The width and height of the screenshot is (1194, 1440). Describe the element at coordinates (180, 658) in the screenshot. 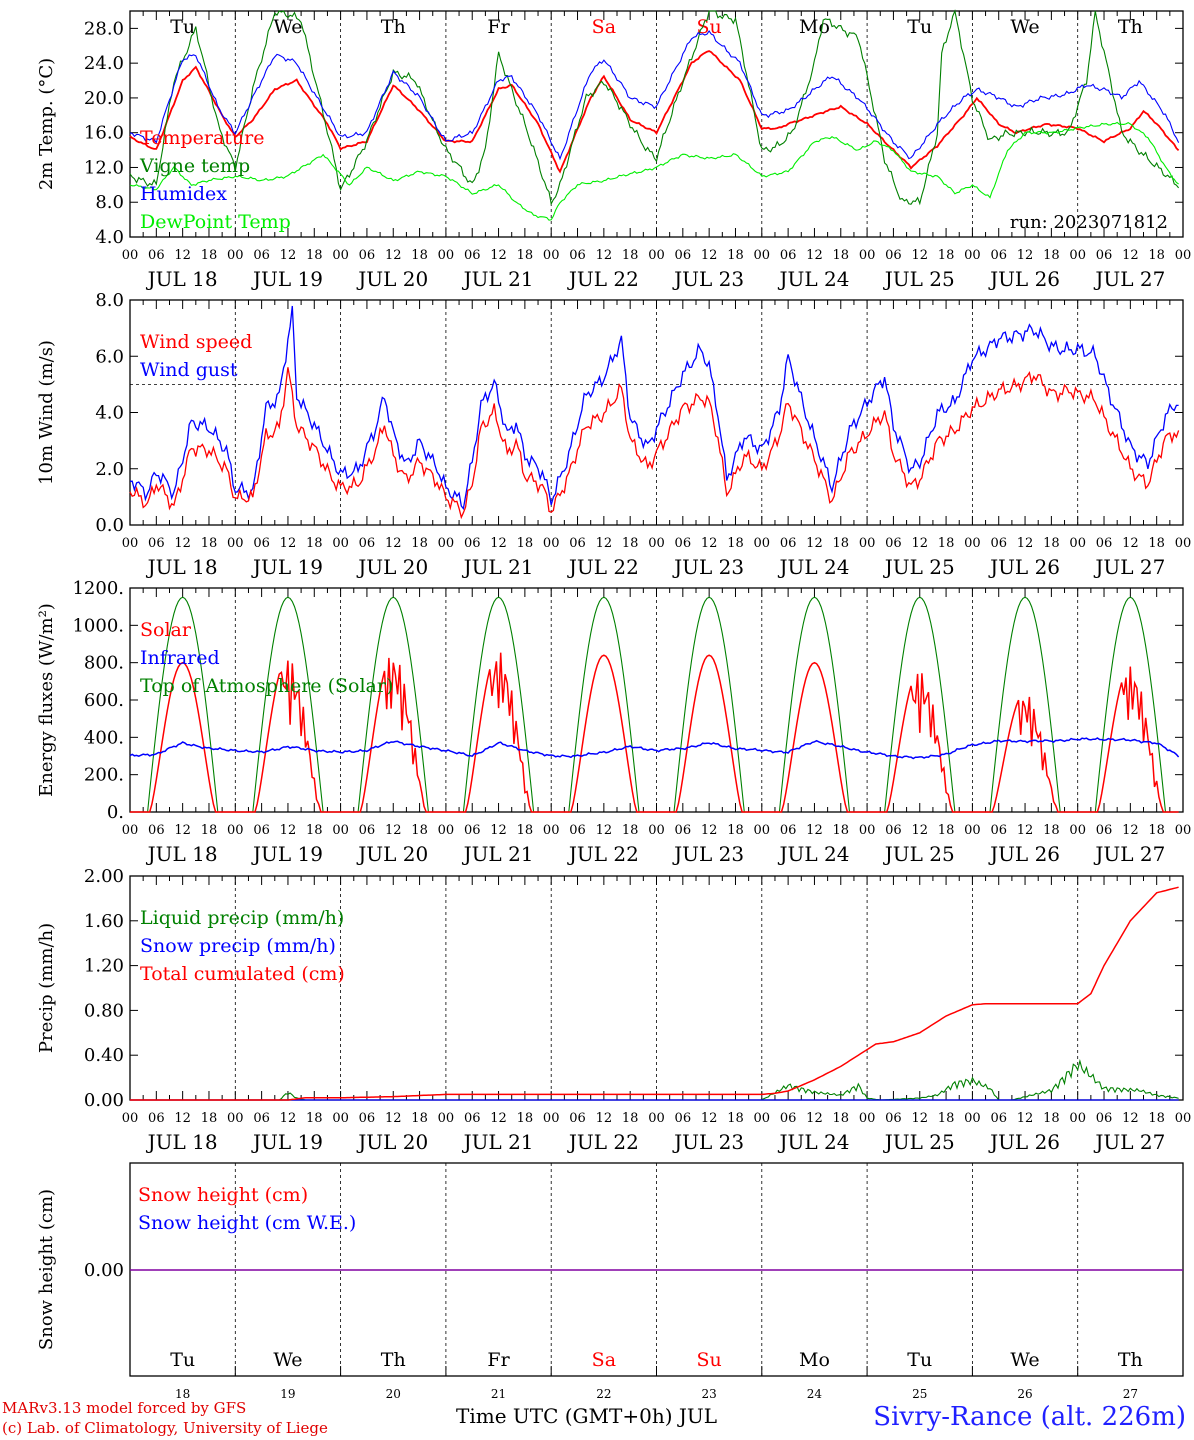

I see `energy-legend-entry: Infrared` at that location.